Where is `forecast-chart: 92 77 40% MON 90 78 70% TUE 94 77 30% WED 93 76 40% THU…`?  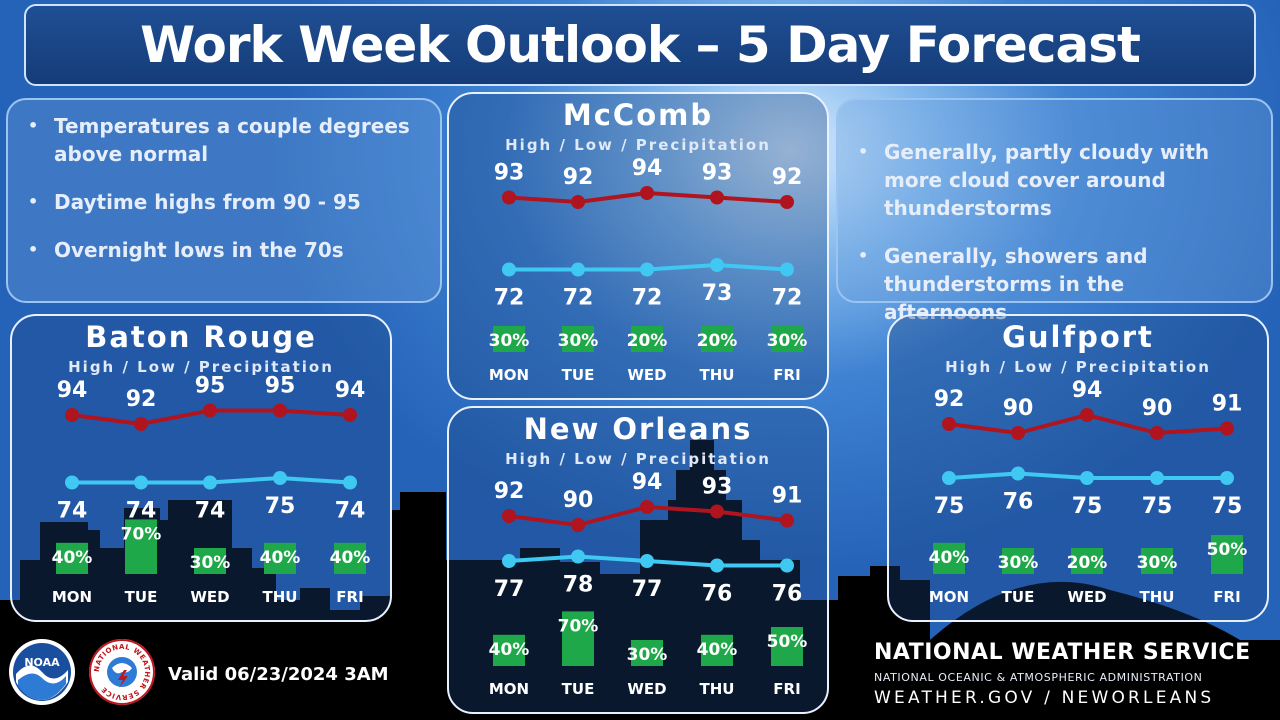 forecast-chart: 92 77 40% MON 90 78 70% TUE 94 77 30% WED 93 76 40% THU… is located at coordinates (648, 584).